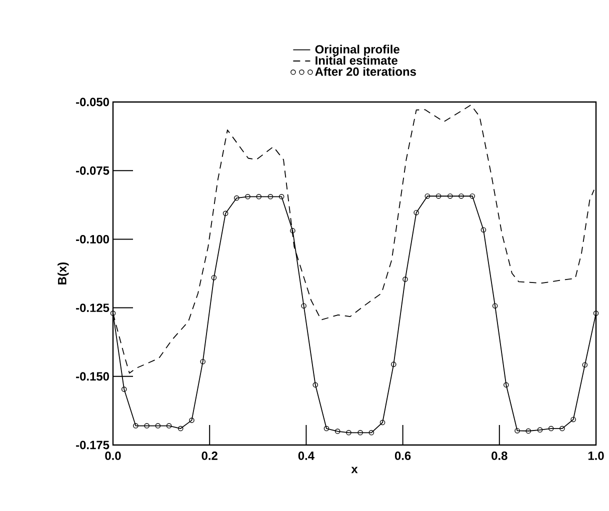  Describe the element at coordinates (92, 102) in the screenshot. I see `y-tick-label: -0.050` at that location.